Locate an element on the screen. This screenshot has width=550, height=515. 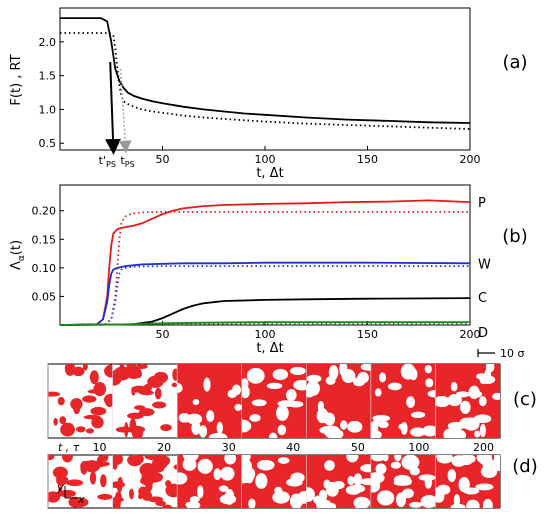
panel-a-ylabel: F(t) , RT is located at coordinates (16, 79).